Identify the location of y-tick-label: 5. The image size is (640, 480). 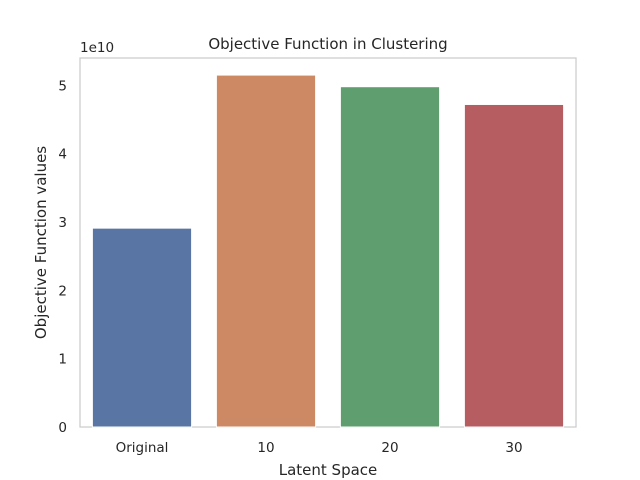
(62, 86).